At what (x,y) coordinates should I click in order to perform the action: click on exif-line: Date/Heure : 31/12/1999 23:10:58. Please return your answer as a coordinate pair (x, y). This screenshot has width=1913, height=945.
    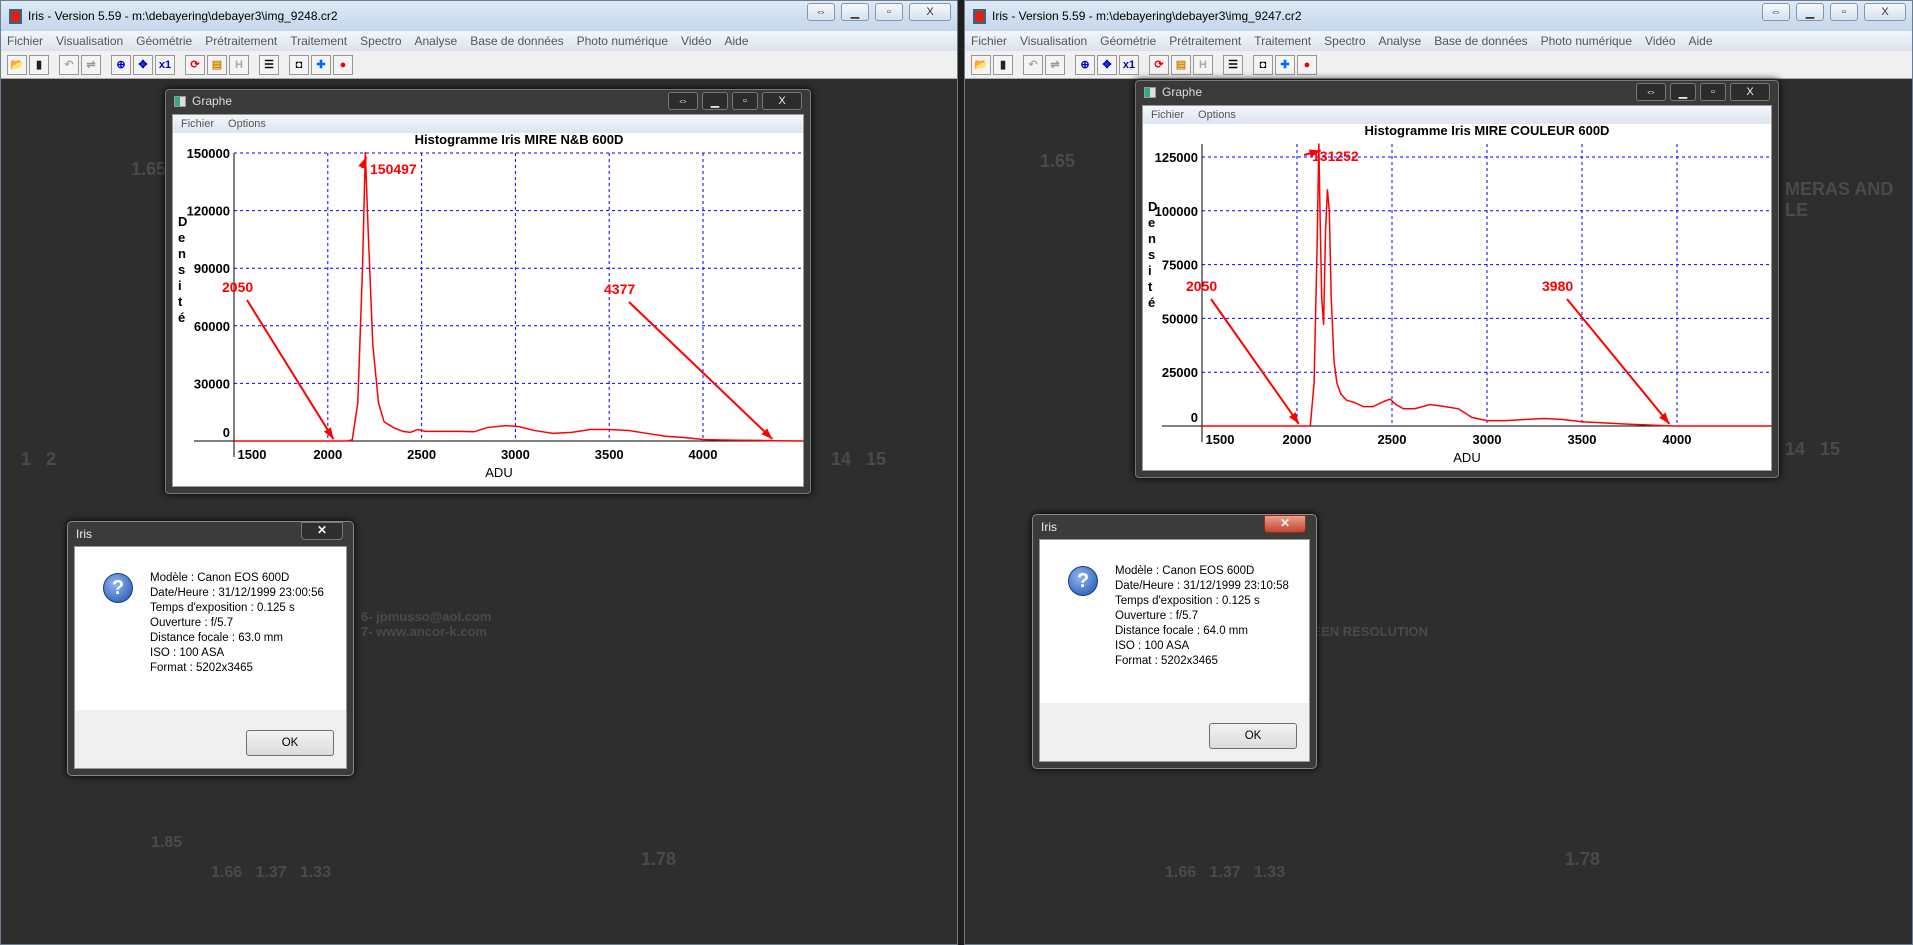
    Looking at the image, I should click on (1202, 586).